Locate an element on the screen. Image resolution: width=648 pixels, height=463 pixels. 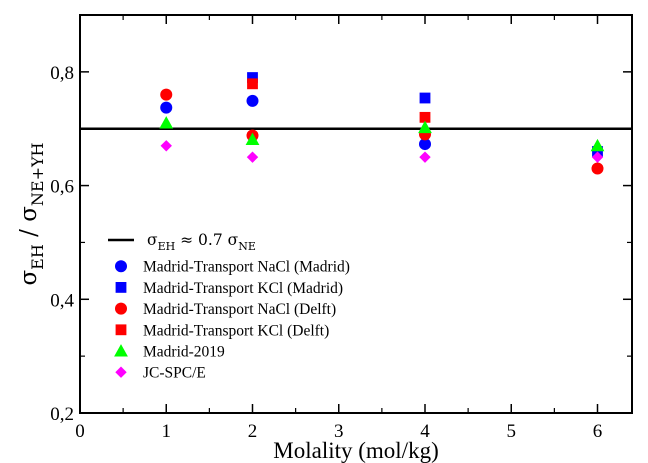
legend-marker-diamond is located at coordinates (121, 372).